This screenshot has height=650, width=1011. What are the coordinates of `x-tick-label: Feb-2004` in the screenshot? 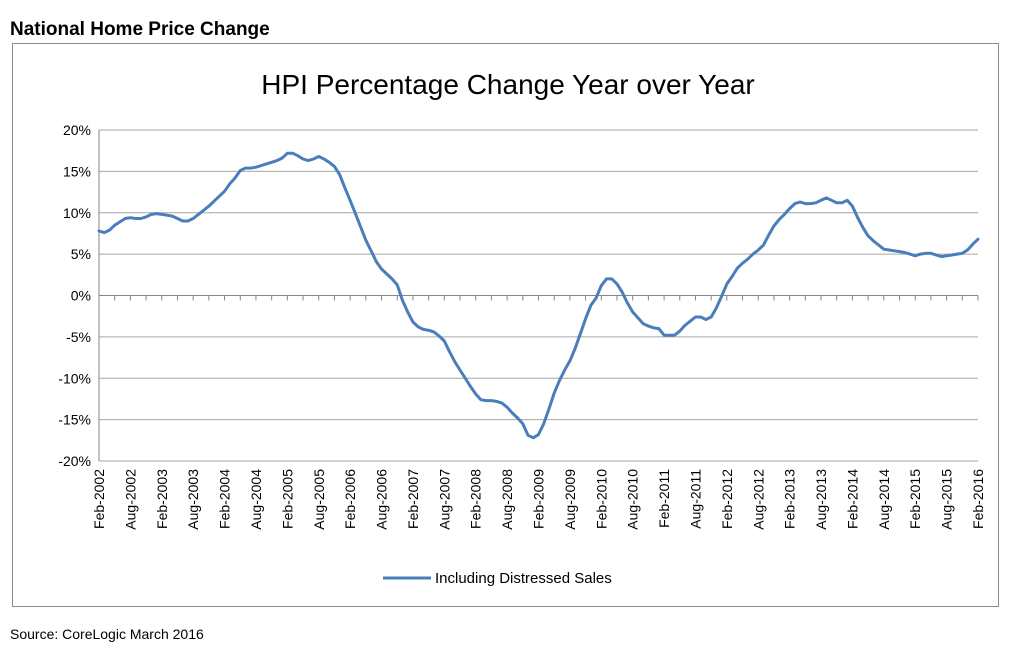 It's located at (225, 499).